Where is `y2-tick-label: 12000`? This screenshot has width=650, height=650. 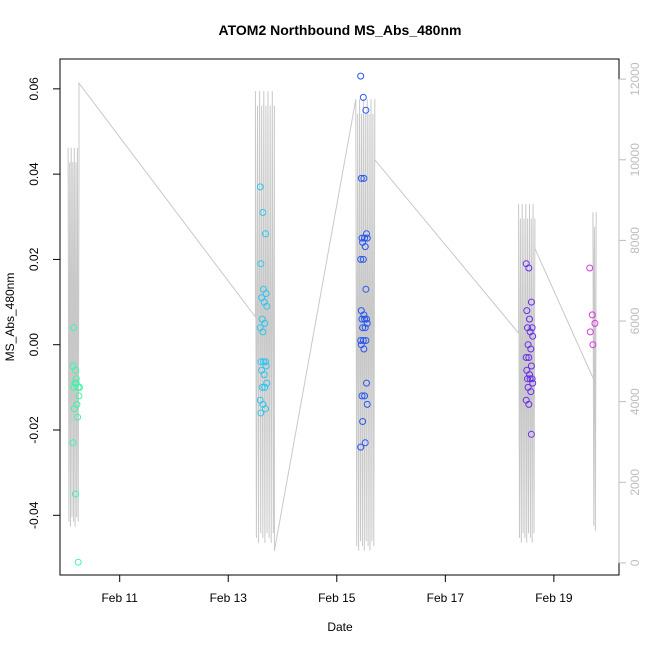 y2-tick-label: 12000 is located at coordinates (635, 79).